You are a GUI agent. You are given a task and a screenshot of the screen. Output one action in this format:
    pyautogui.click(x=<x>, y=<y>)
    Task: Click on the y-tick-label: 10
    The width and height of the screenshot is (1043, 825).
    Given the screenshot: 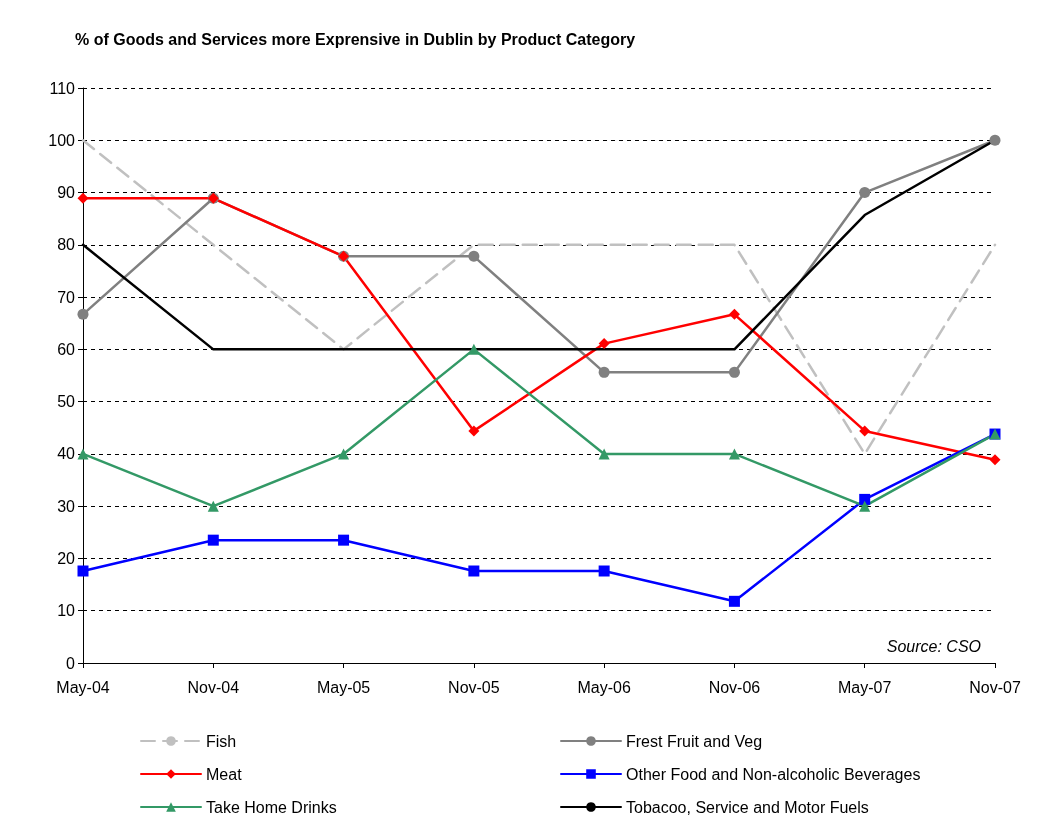 What is the action you would take?
    pyautogui.click(x=66, y=611)
    